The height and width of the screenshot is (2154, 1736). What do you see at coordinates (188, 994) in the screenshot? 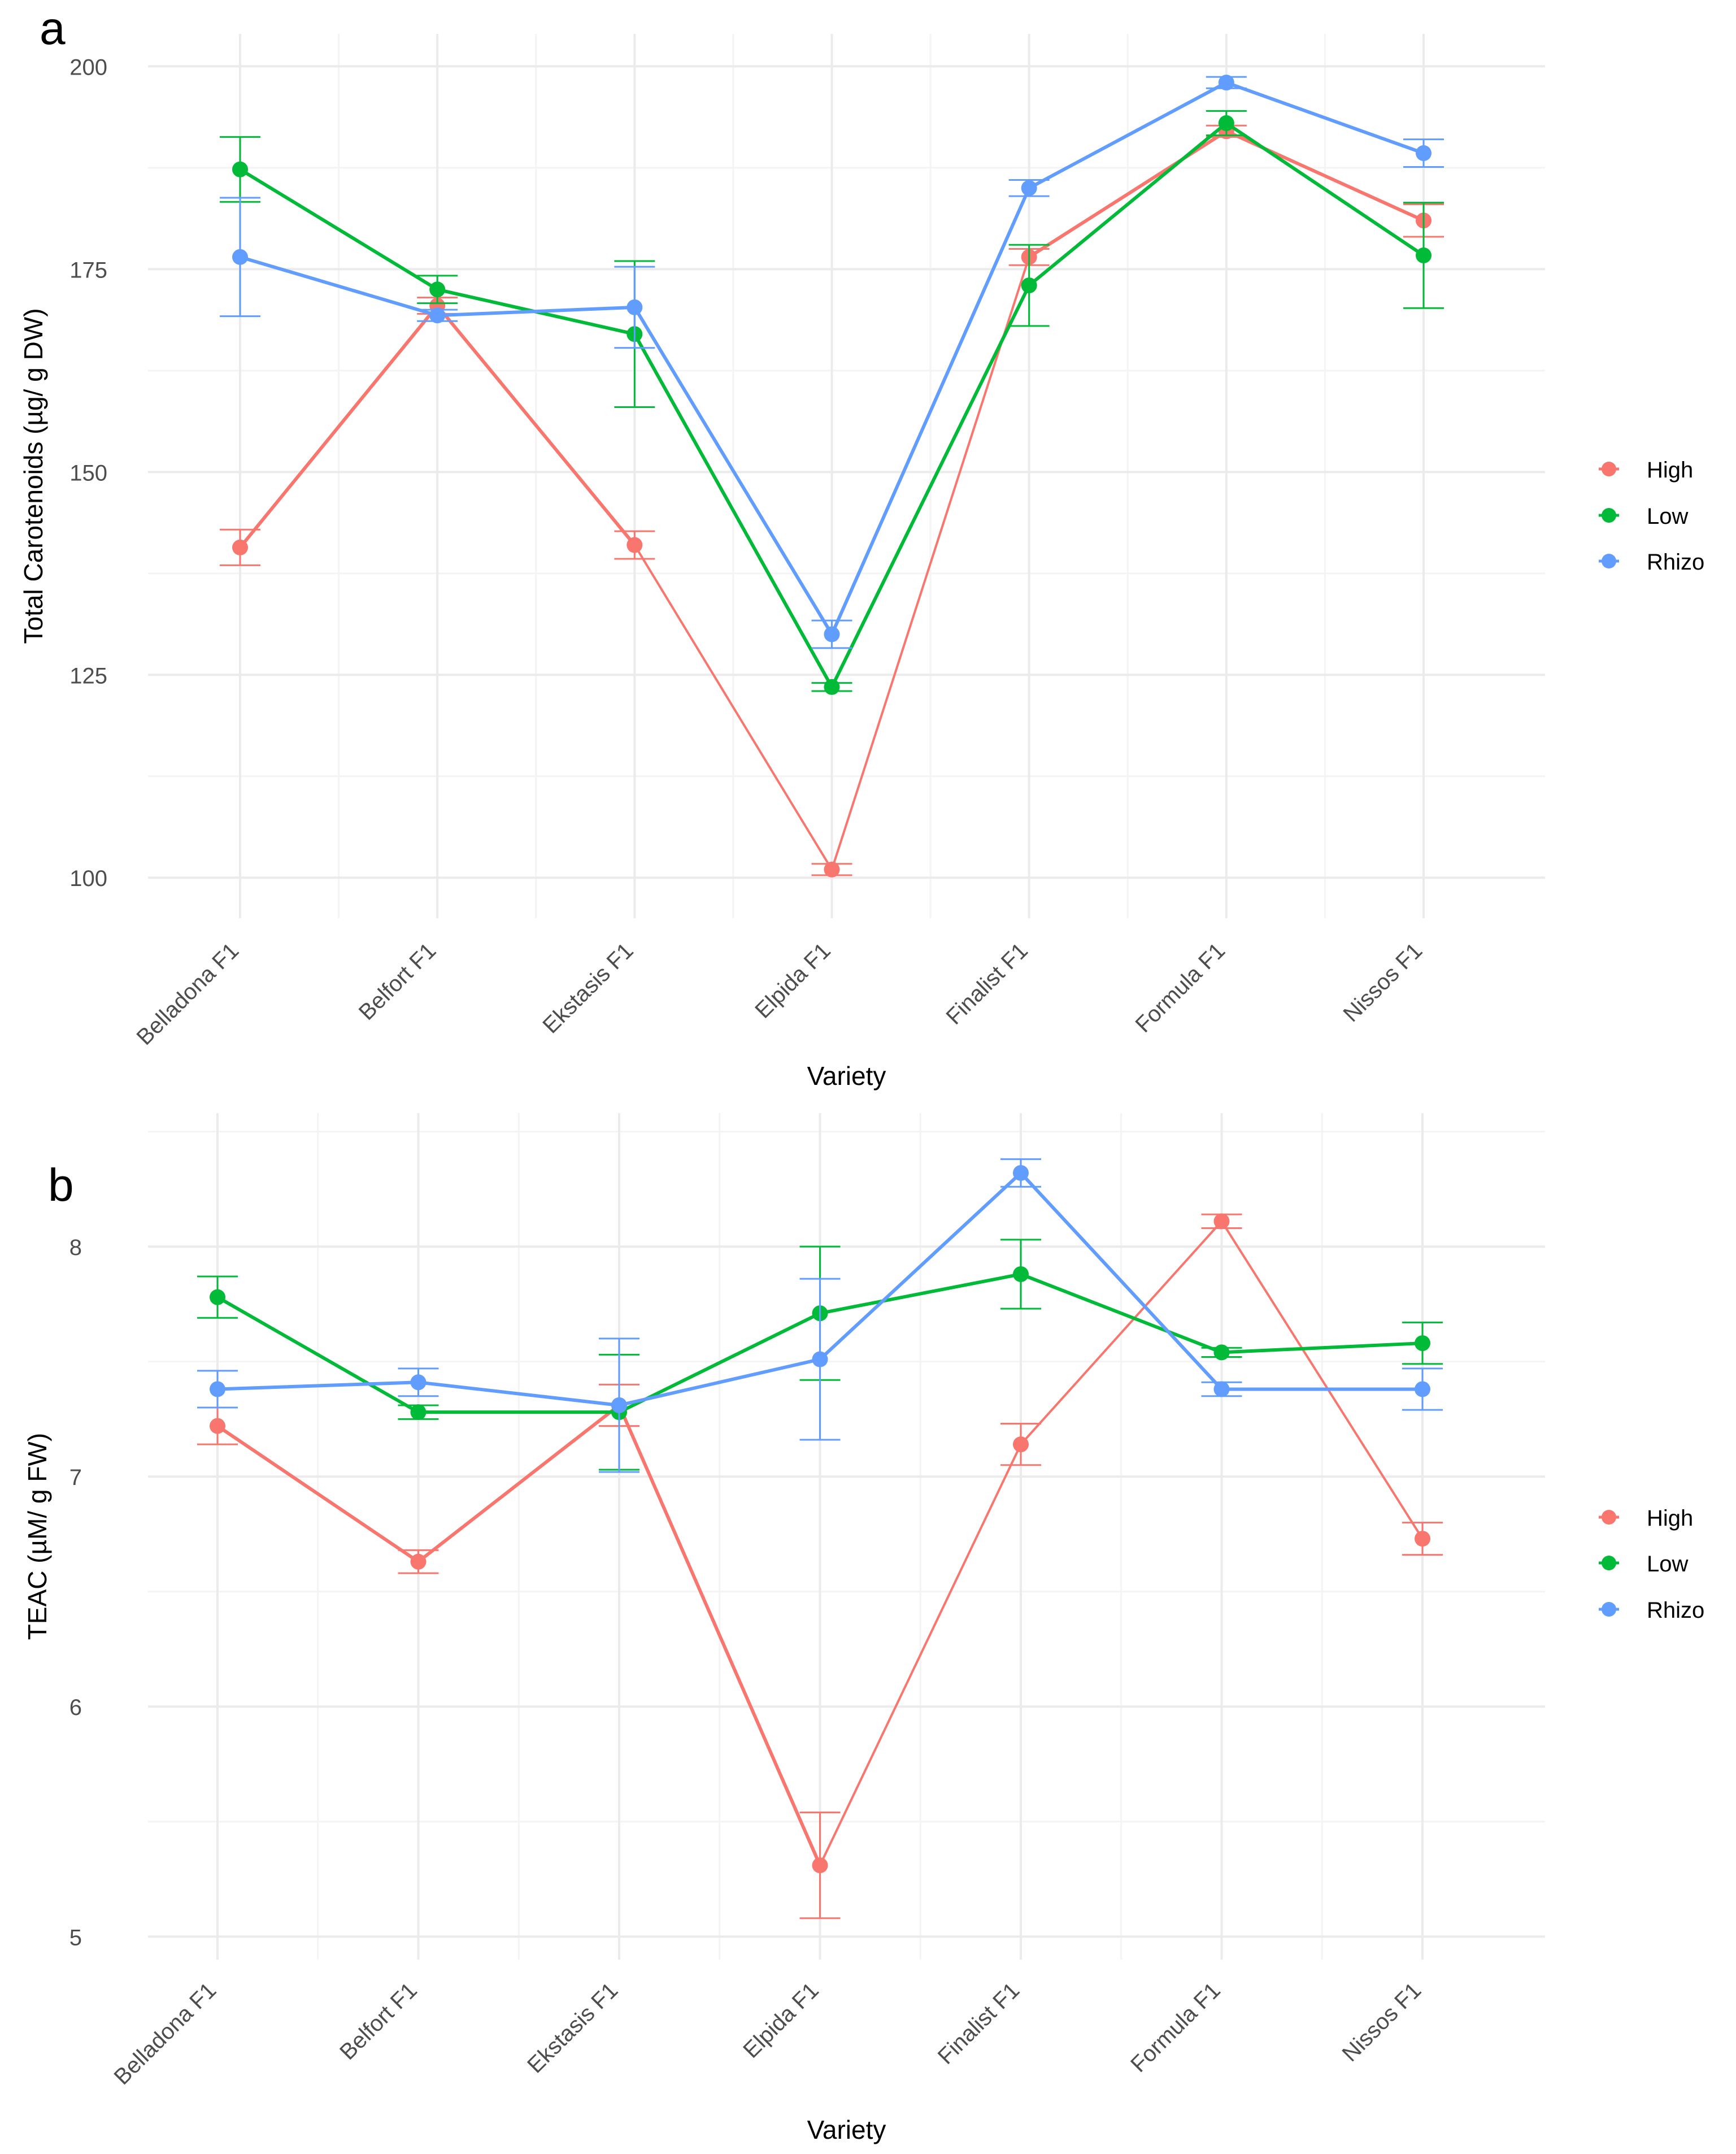
I see `x-tick-label: Belladona F1` at bounding box center [188, 994].